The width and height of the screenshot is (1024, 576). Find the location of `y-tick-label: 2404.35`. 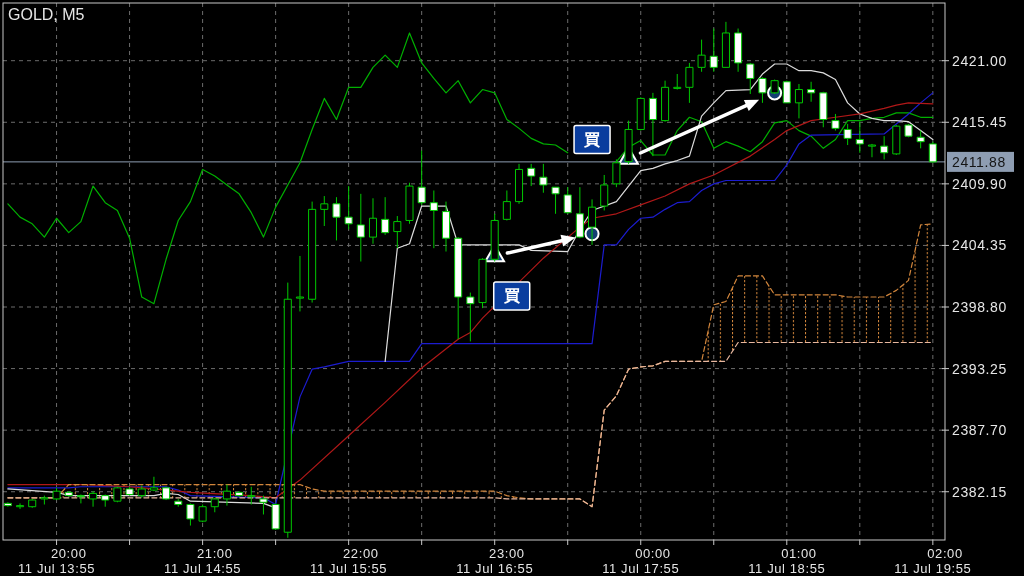

y-tick-label: 2404.35 is located at coordinates (979, 245).